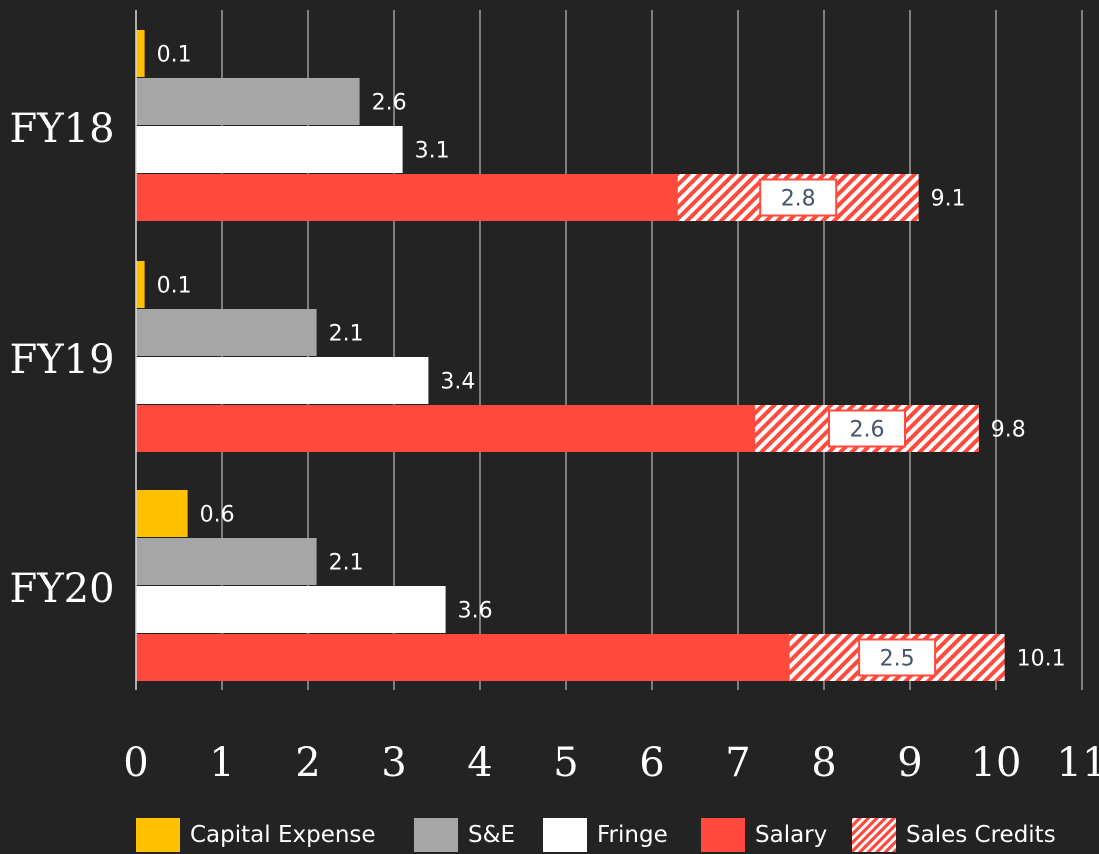  What do you see at coordinates (565, 763) in the screenshot?
I see `x-tick-label: 5` at bounding box center [565, 763].